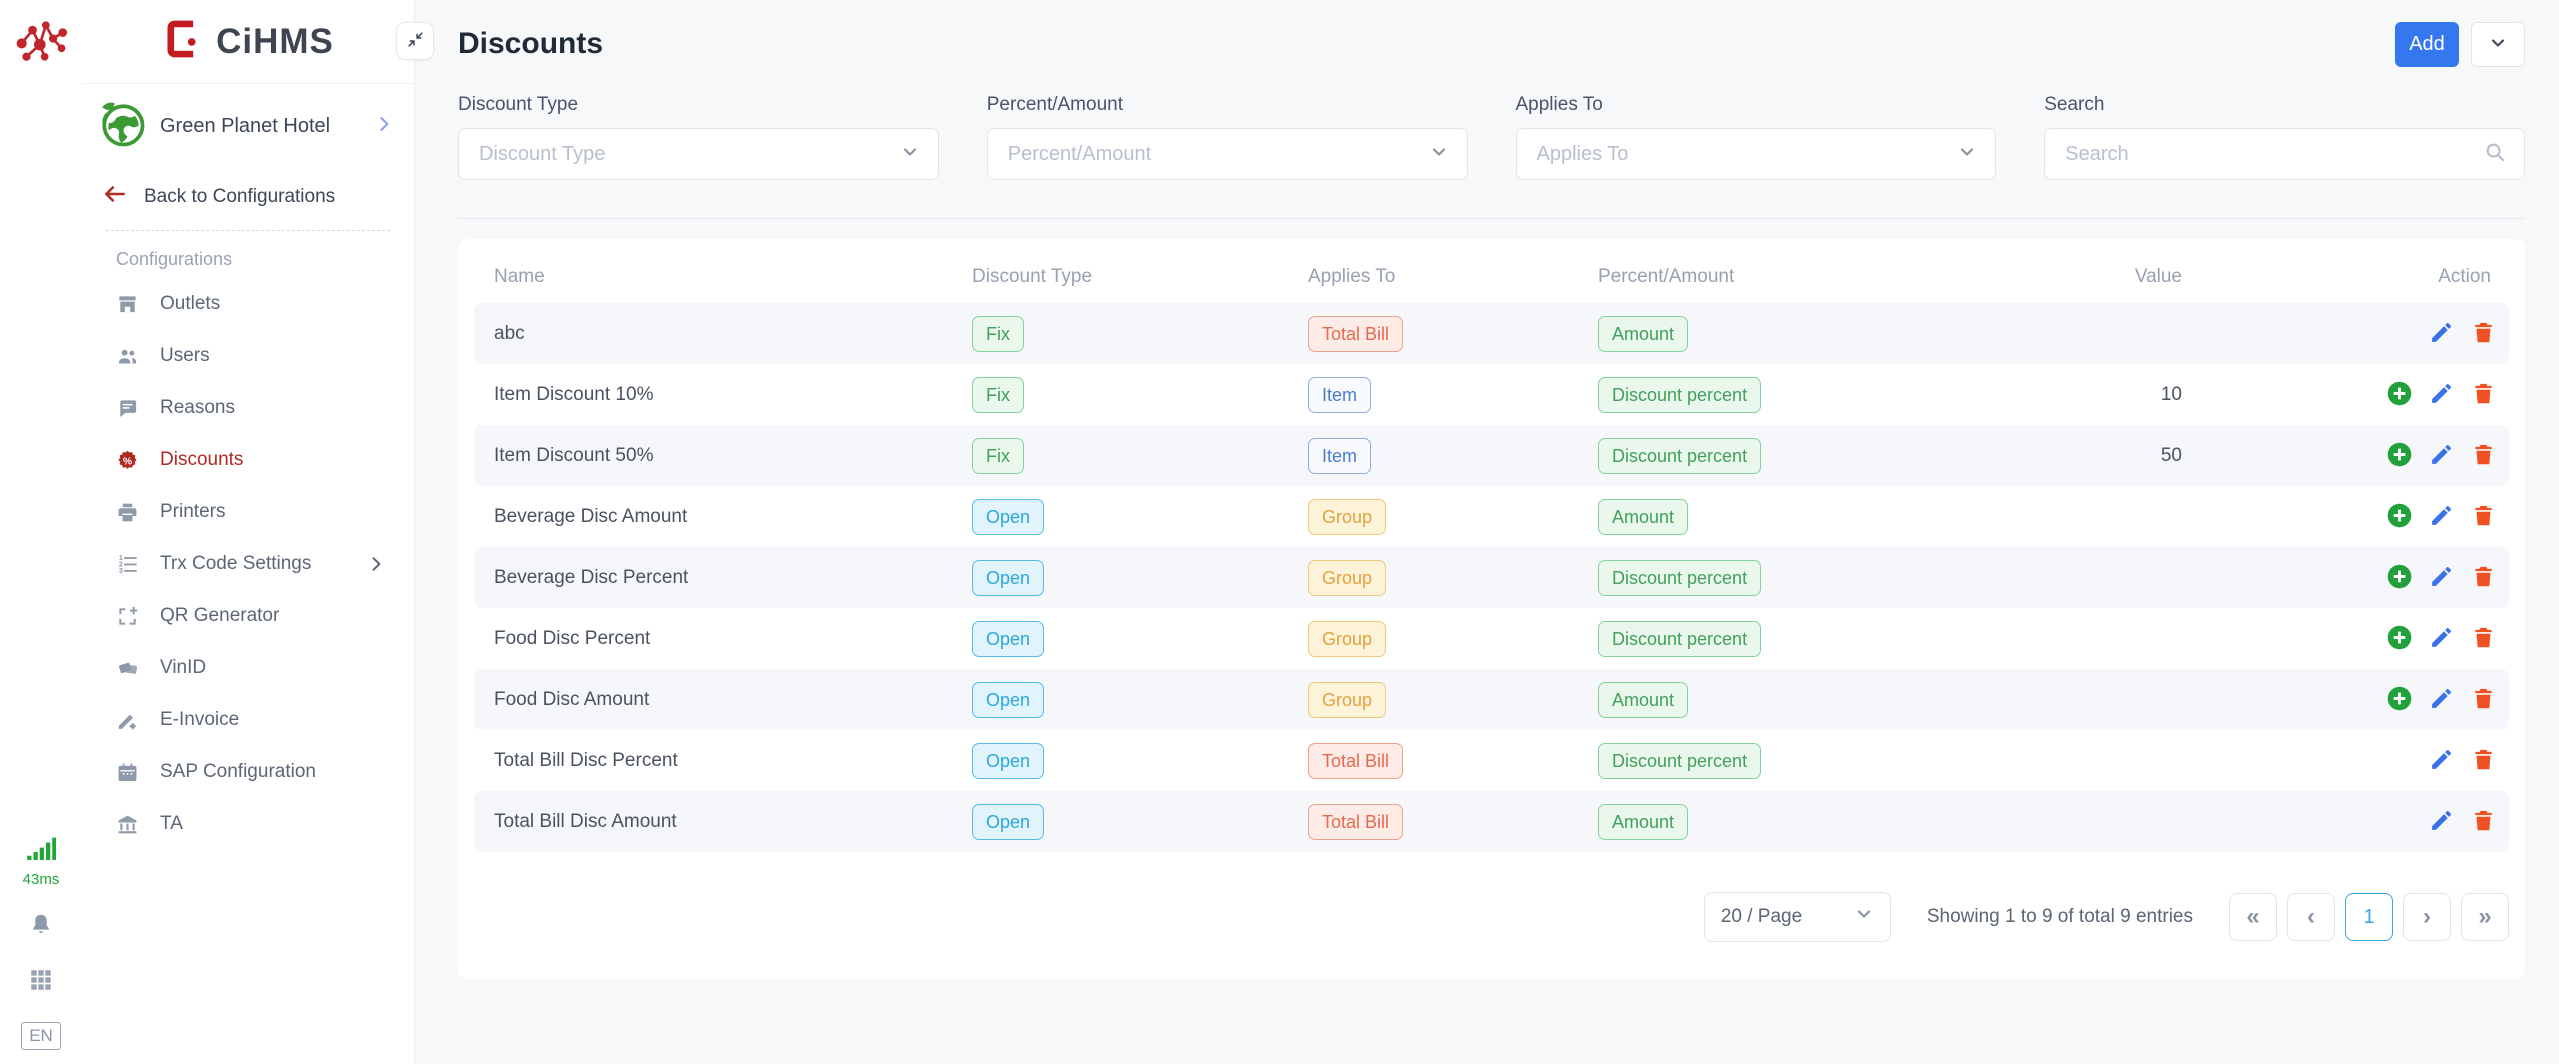 This screenshot has width=2559, height=1064. I want to click on sidebar-item-ta: TA, so click(248, 824).